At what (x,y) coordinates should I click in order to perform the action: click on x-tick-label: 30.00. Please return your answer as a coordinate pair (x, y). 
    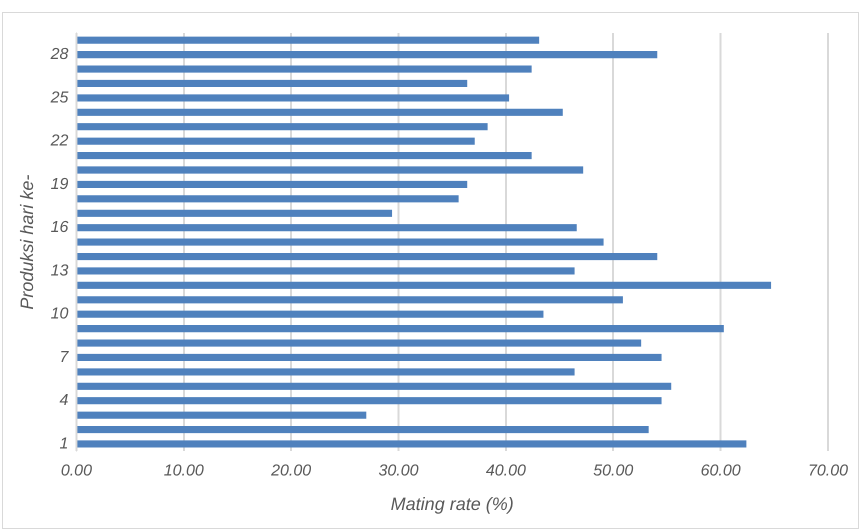
    Looking at the image, I should click on (398, 471).